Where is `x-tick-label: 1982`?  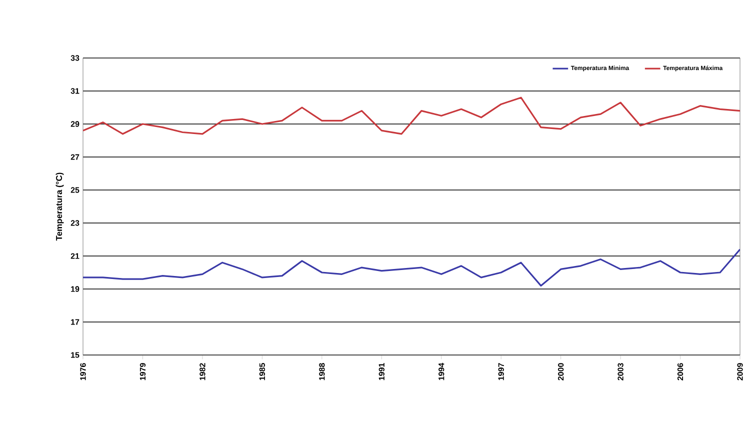
x-tick-label: 1982 is located at coordinates (203, 371).